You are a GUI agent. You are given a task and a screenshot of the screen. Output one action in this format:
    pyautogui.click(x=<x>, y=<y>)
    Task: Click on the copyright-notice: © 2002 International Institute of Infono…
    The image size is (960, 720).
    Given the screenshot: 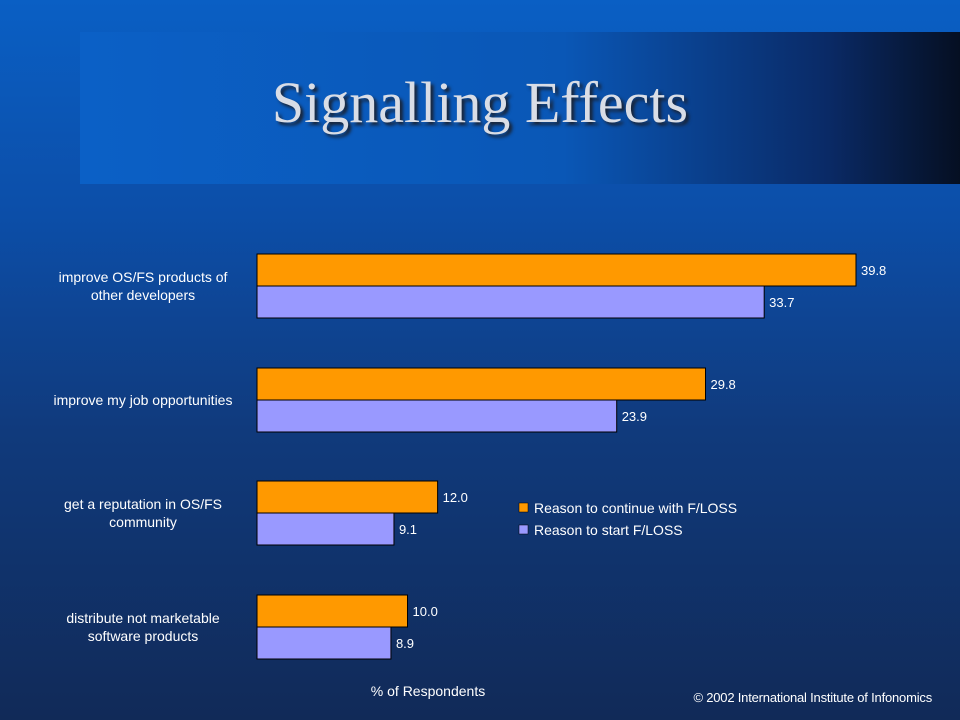 What is the action you would take?
    pyautogui.click(x=812, y=697)
    